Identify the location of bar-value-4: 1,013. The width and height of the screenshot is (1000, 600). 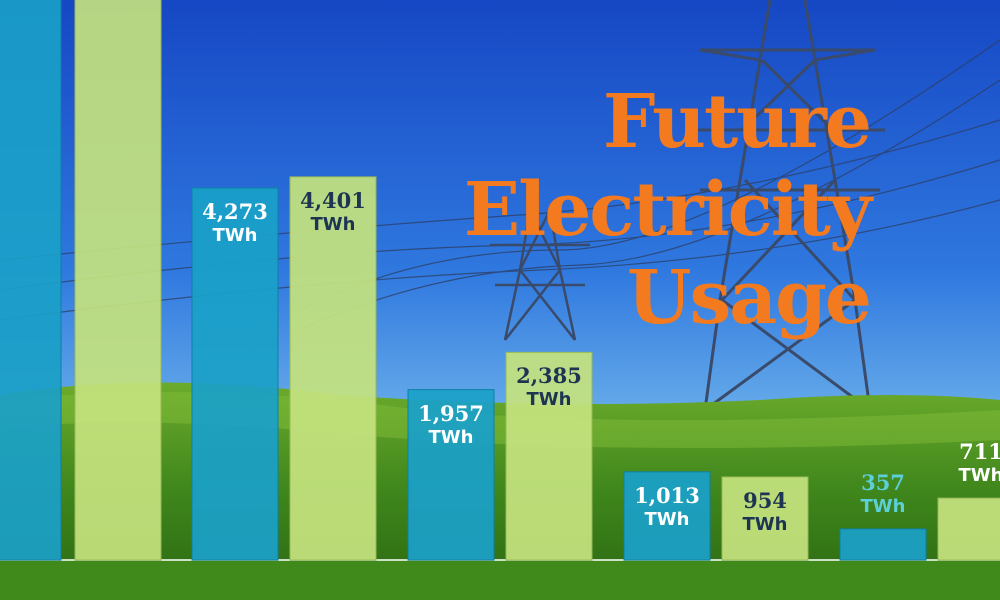
(667, 495).